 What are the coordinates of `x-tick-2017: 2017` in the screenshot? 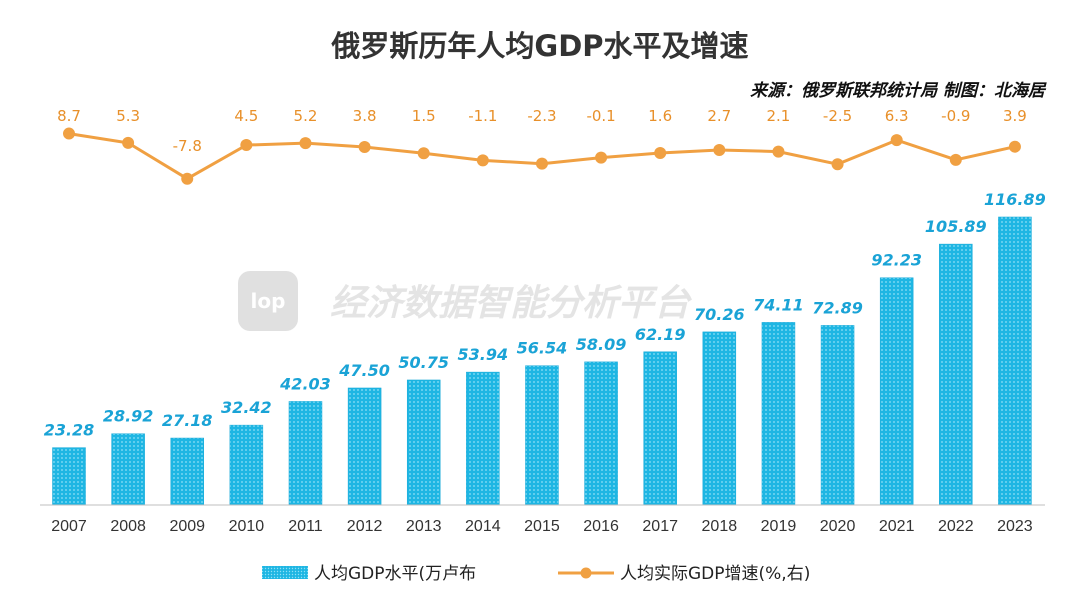 It's located at (660, 526).